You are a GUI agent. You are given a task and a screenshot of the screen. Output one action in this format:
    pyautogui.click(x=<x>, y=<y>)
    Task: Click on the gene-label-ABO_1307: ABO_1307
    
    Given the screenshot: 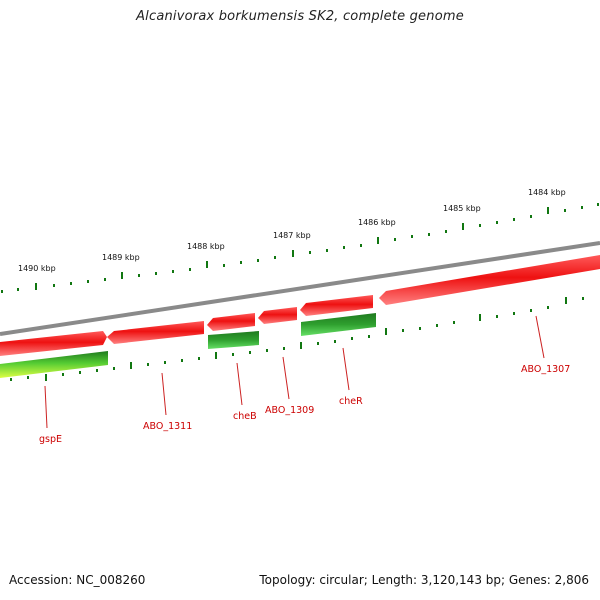 What is the action you would take?
    pyautogui.click(x=545, y=369)
    